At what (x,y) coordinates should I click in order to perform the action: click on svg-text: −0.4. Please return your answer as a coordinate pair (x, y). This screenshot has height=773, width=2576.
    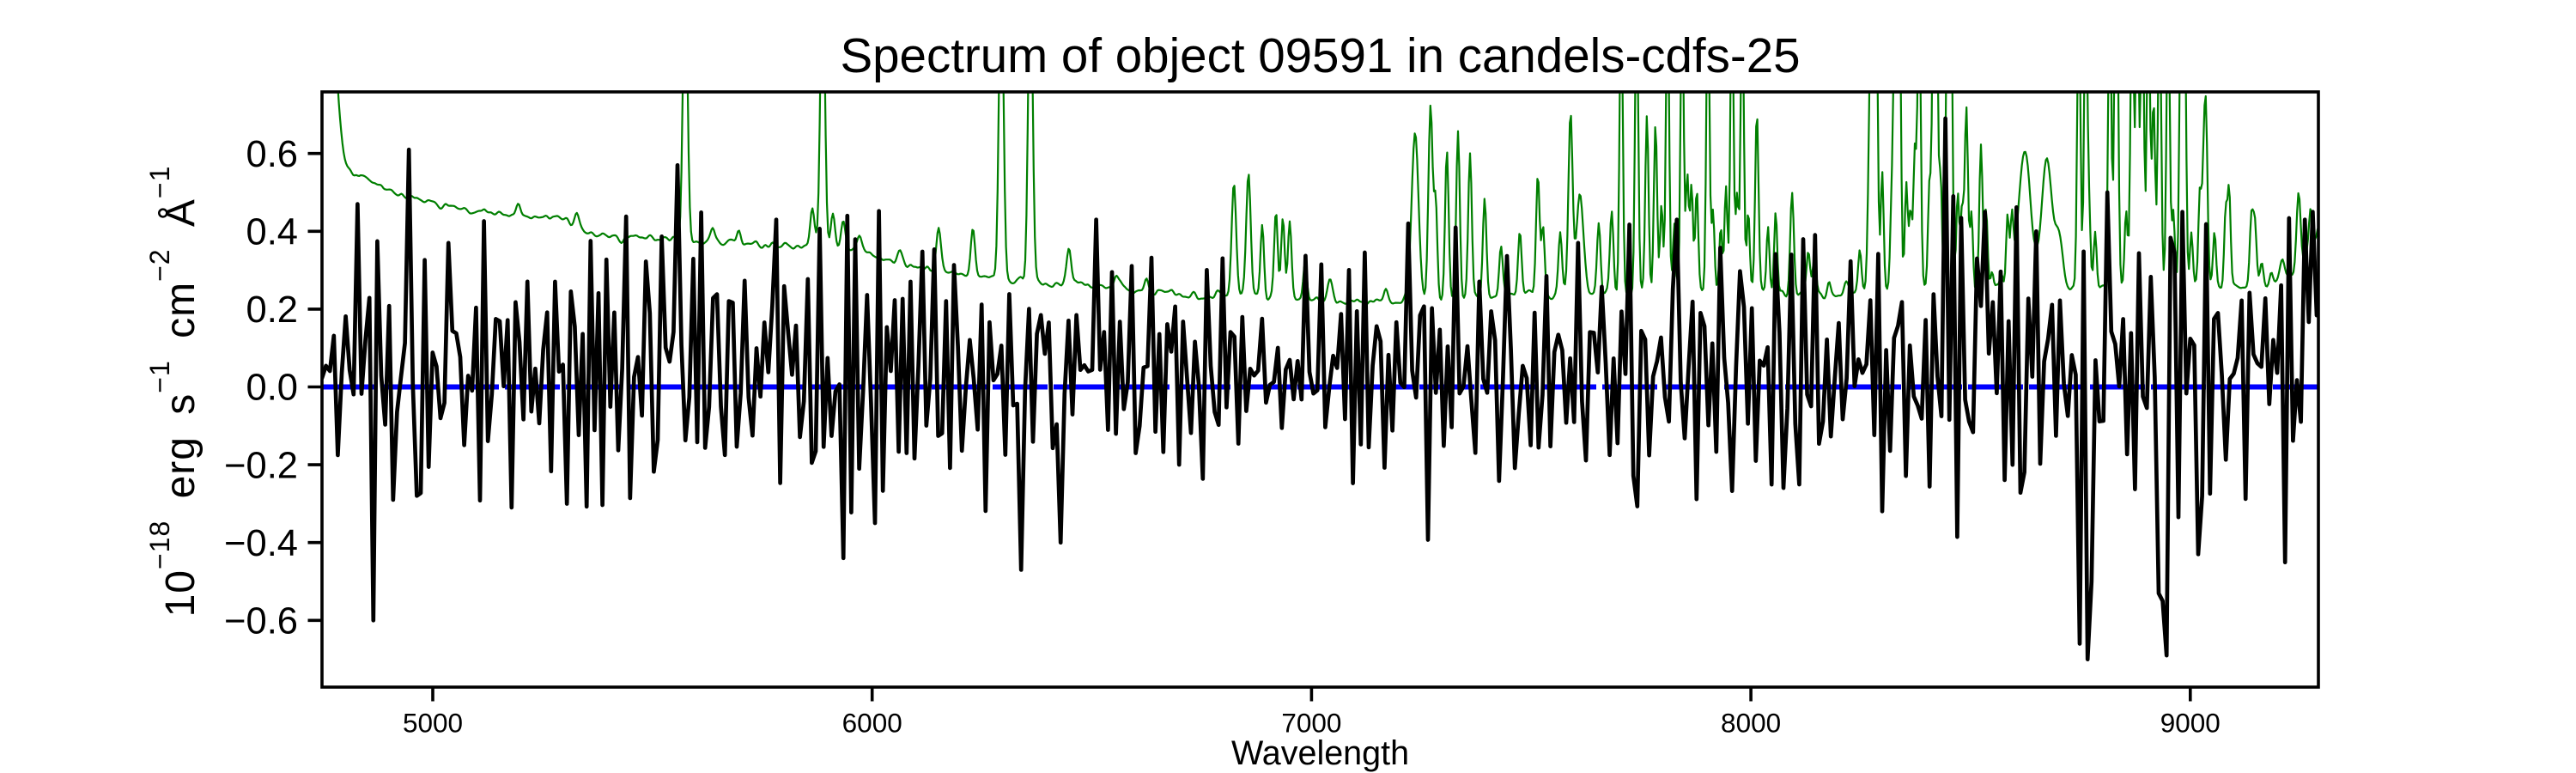
    Looking at the image, I should click on (261, 543).